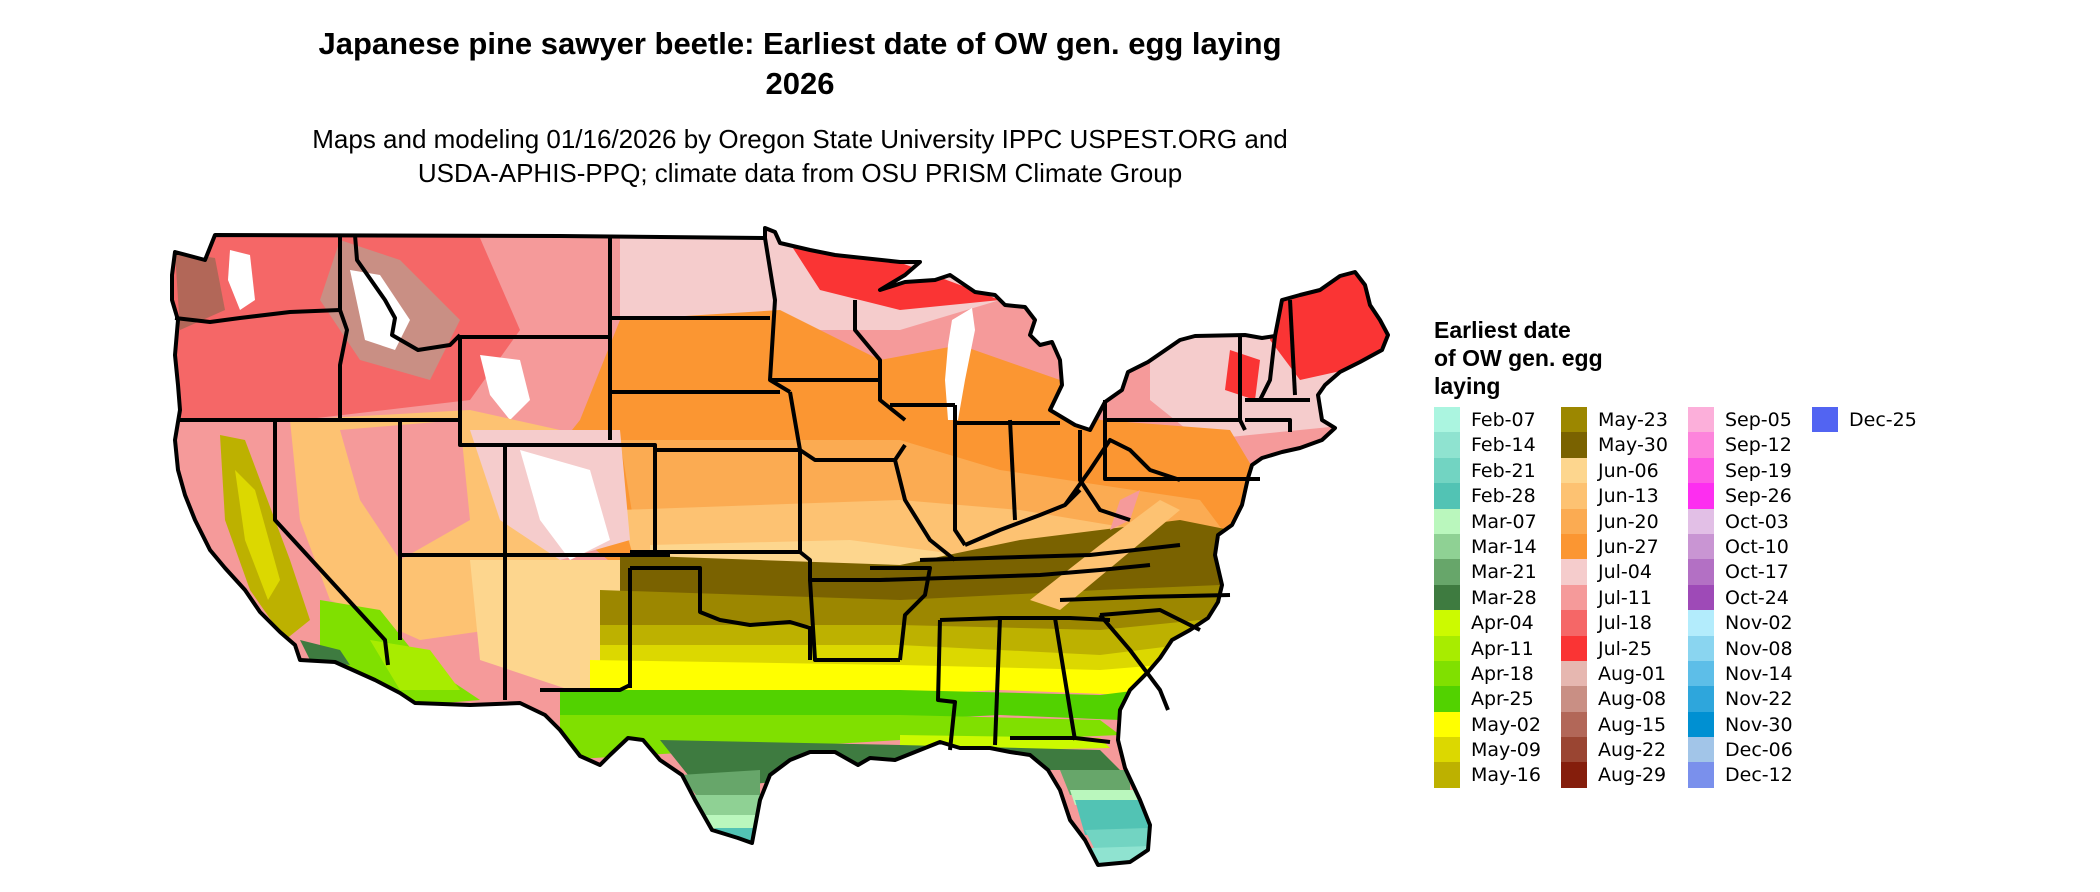  What do you see at coordinates (1025, 619) in the screenshot?
I see `border-ms-al-tn` at bounding box center [1025, 619].